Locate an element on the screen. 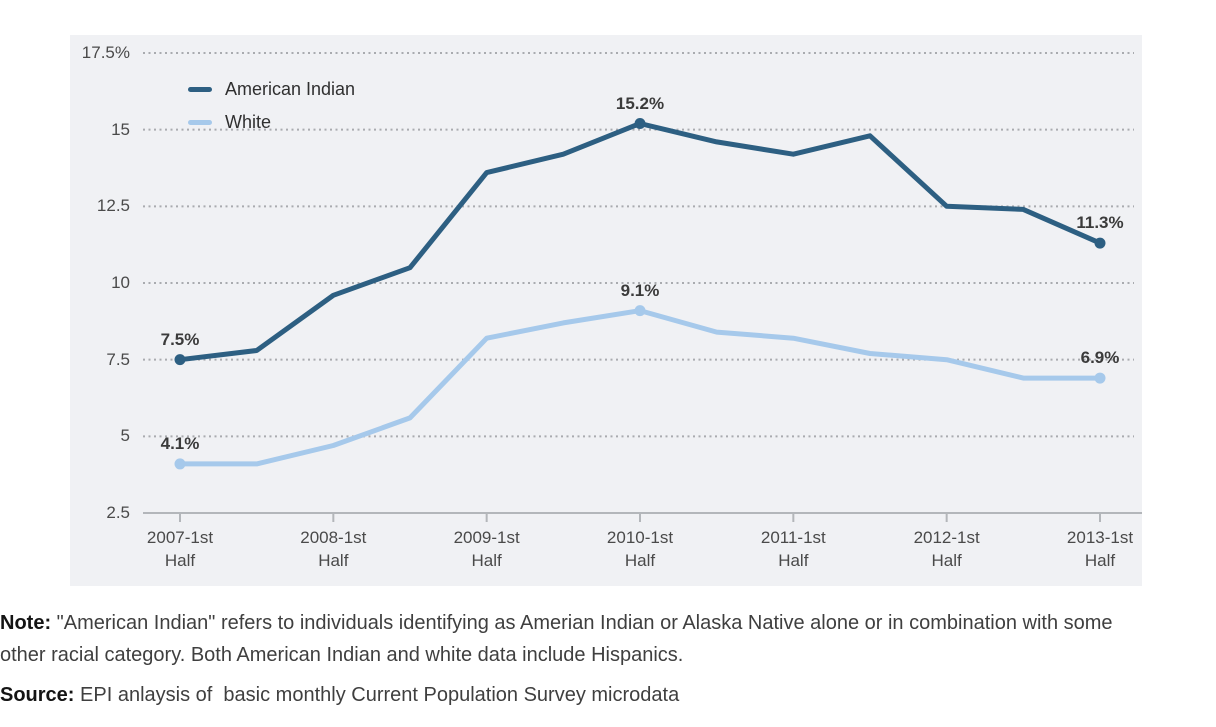 The width and height of the screenshot is (1216, 727). data-label-white-9.1%: 9.1% is located at coordinates (640, 290).